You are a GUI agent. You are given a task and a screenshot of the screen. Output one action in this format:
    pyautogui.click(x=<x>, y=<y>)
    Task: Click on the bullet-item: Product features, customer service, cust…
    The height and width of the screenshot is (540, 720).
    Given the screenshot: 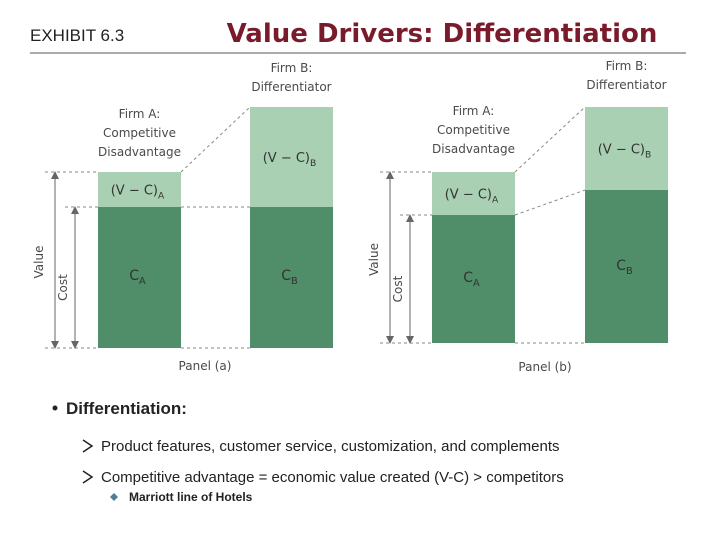 What is the action you would take?
    pyautogui.click(x=330, y=446)
    